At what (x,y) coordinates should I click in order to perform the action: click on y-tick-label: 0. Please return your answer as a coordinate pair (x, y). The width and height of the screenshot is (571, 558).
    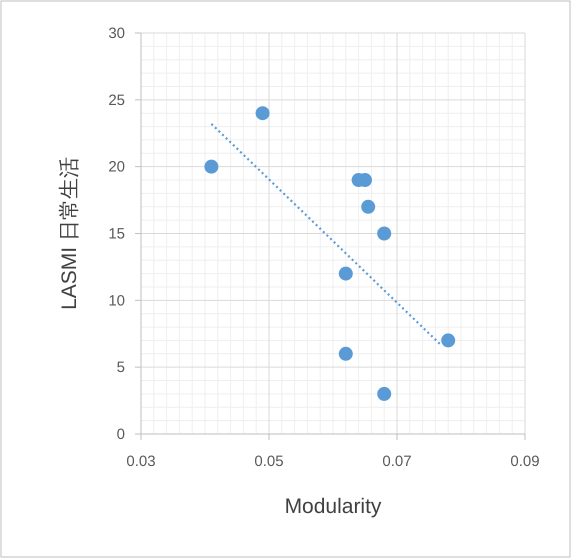
    Looking at the image, I should click on (120, 434).